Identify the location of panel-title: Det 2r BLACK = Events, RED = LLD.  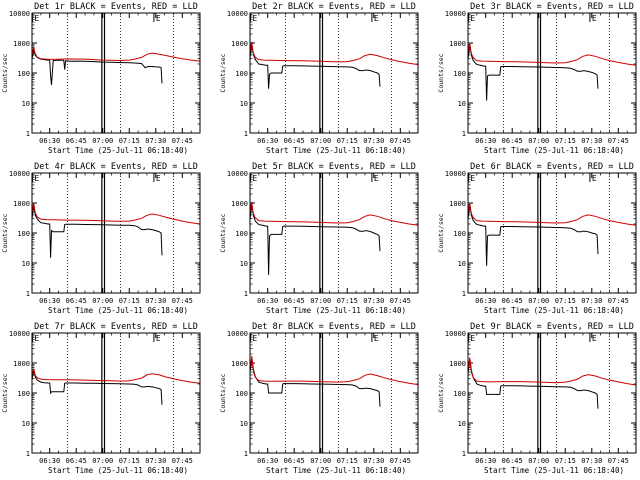
(334, 7).